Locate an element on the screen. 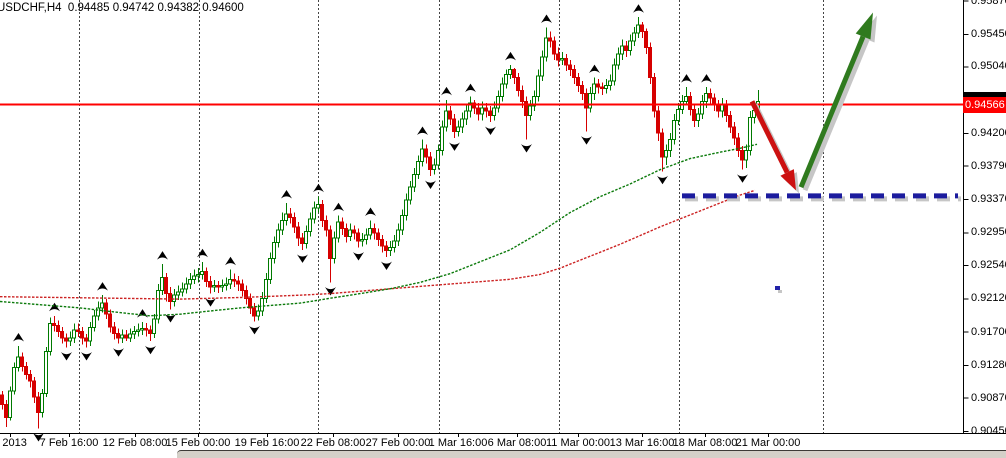  current-price-label-cap is located at coordinates (984, 94).